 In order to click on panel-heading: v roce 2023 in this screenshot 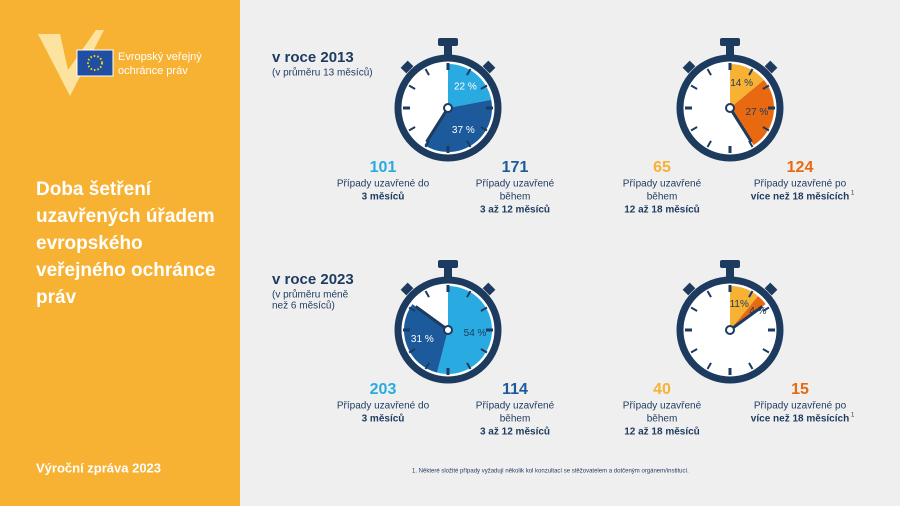, I will do `click(313, 279)`.